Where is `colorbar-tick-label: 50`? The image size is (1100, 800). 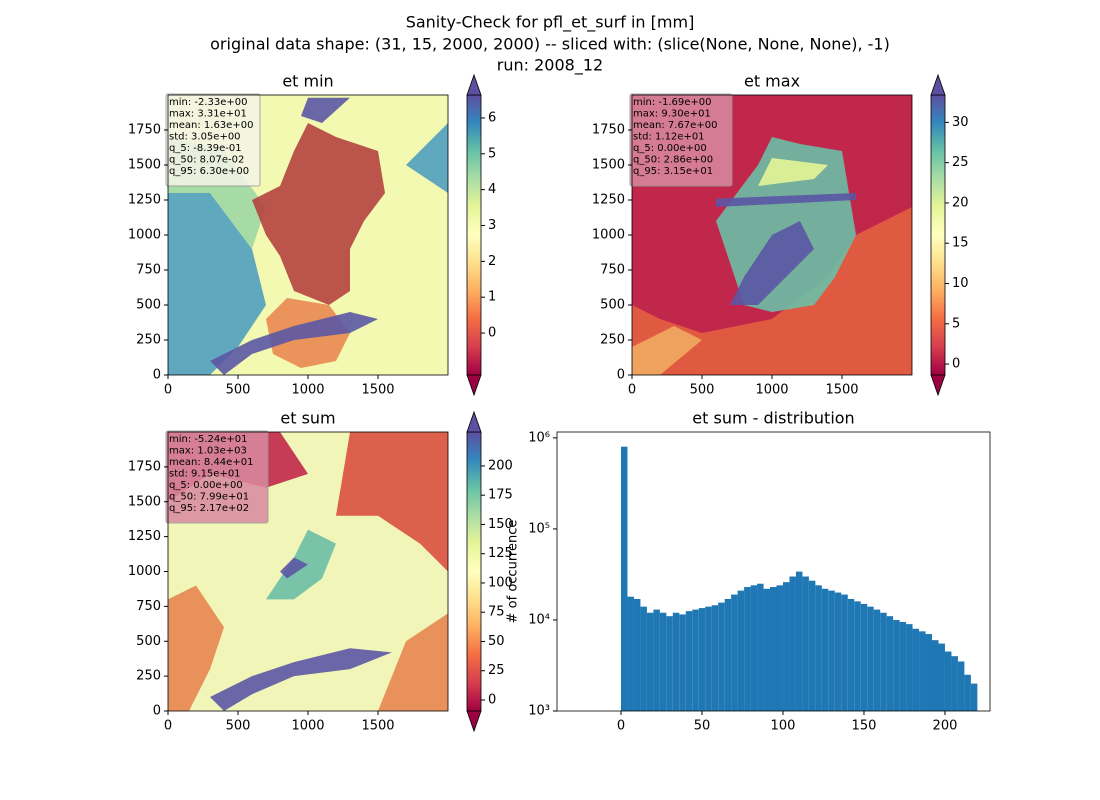 colorbar-tick-label: 50 is located at coordinates (496, 641).